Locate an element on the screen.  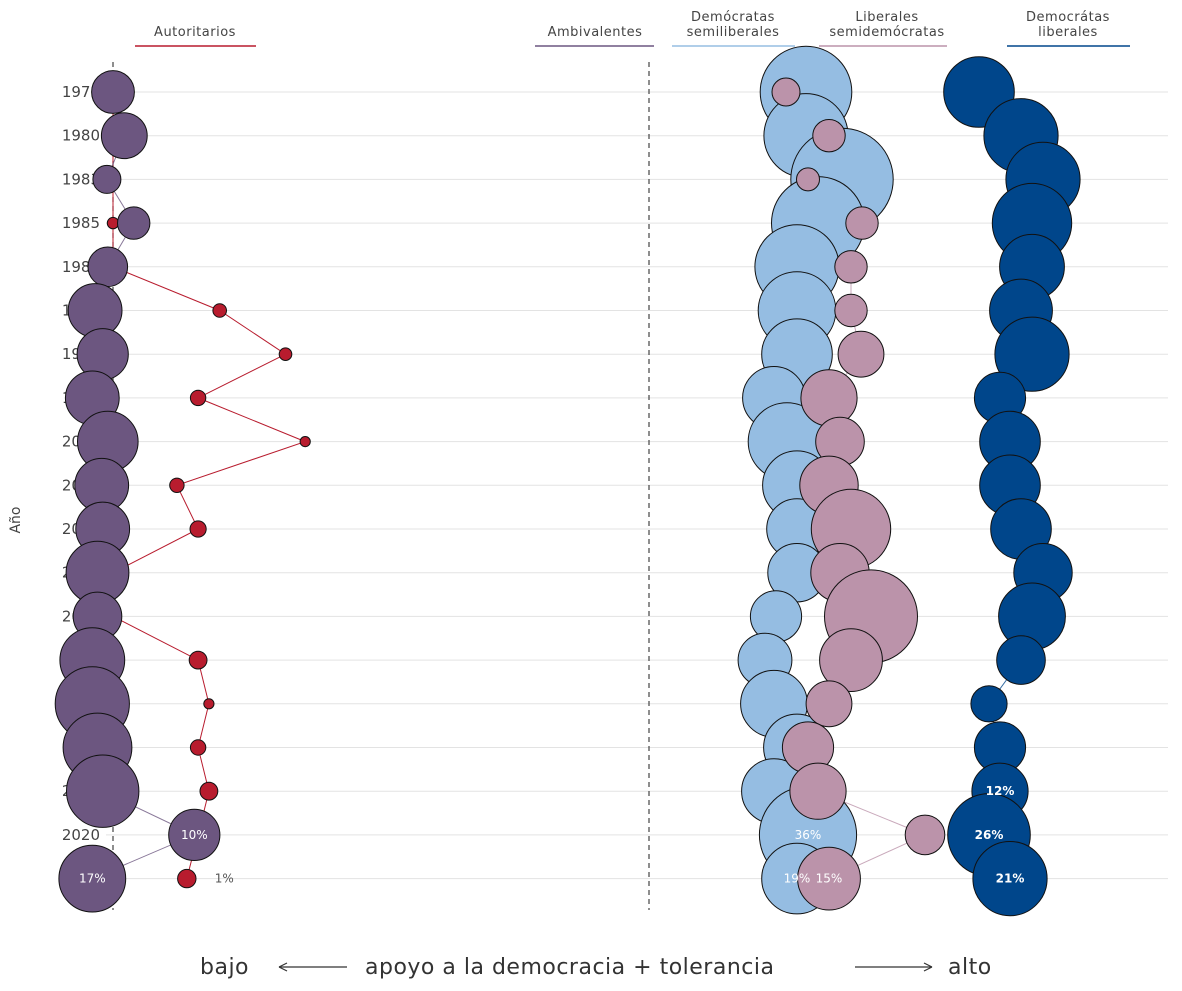
data-label-democratas-semiliberales-2020: 36% is located at coordinates (808, 835).